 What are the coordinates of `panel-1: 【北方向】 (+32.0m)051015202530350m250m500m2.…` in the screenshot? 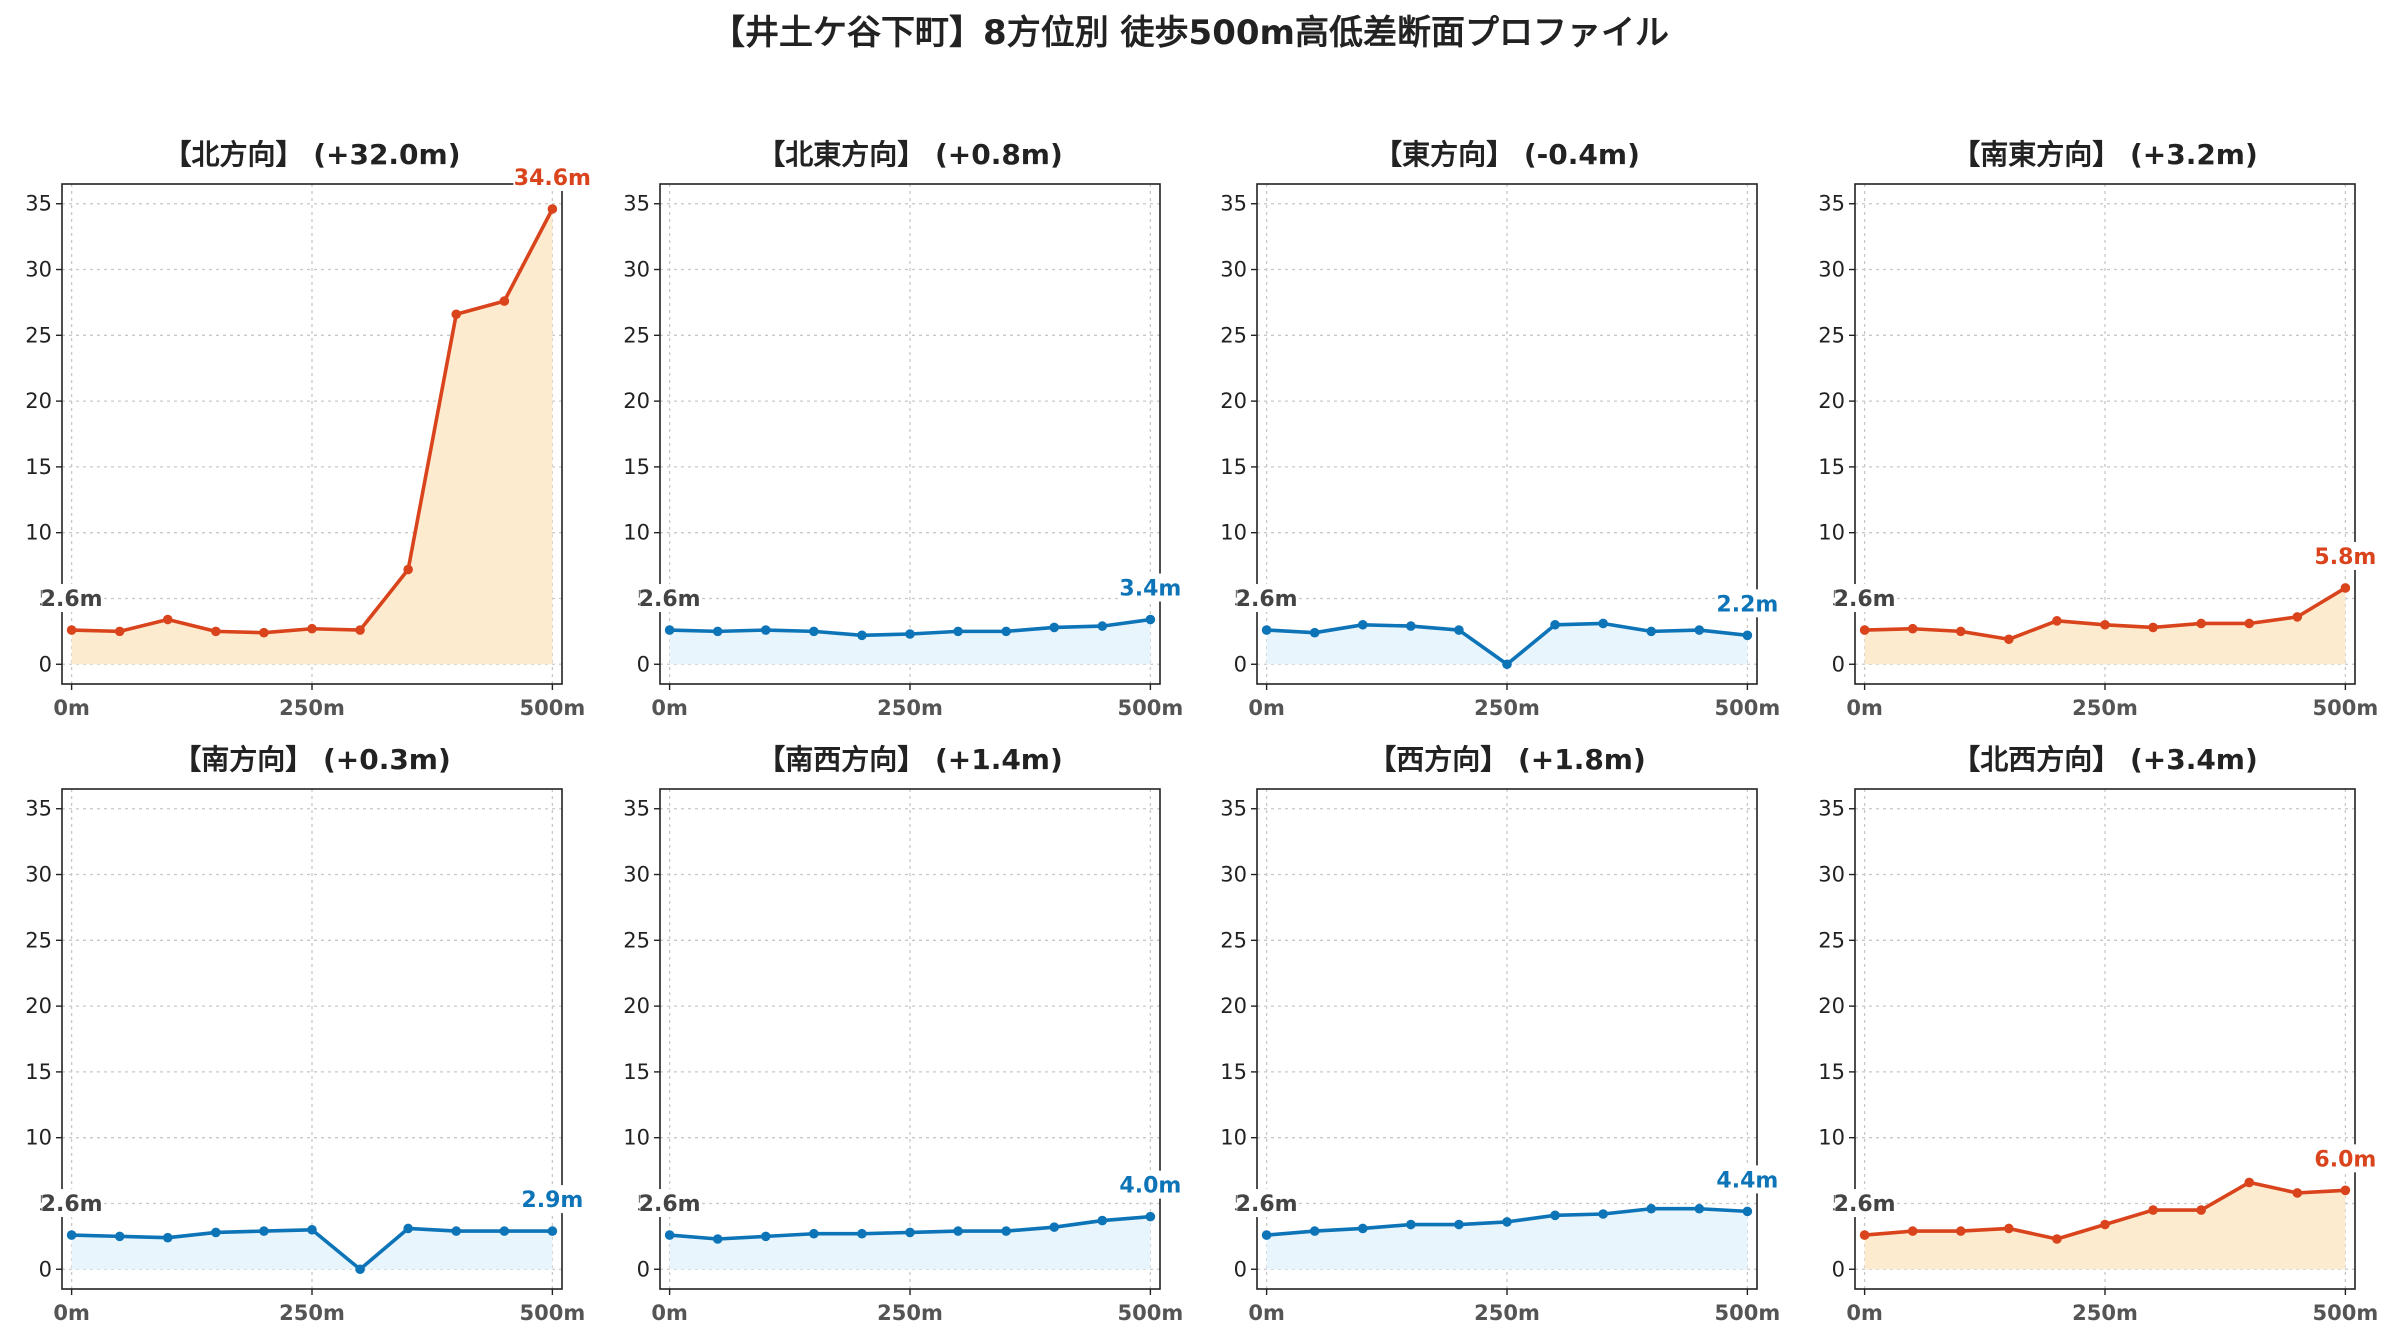 It's located at (308, 429).